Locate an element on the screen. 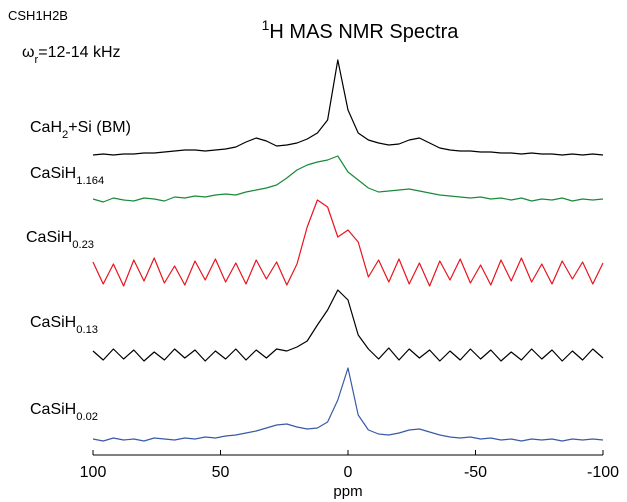 The height and width of the screenshot is (502, 627). x-tick-label: -50 is located at coordinates (475, 472).